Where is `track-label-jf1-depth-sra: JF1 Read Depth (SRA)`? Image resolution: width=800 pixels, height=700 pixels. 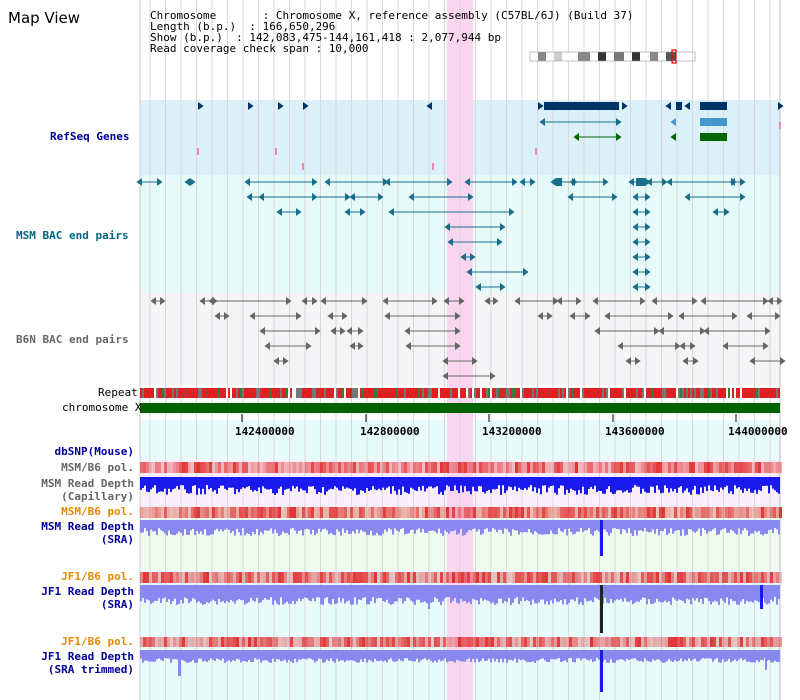 track-label-jf1-depth-sra: JF1 Read Depth (SRA) is located at coordinates (87, 598).